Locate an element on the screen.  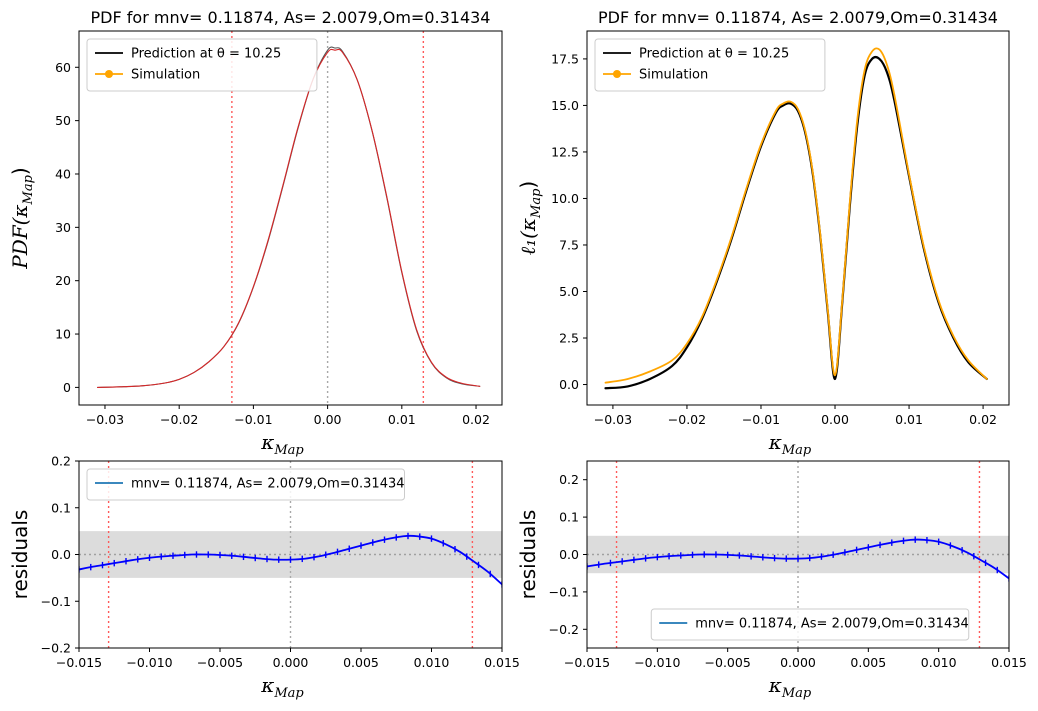
y-tick-label: 15.0 is located at coordinates (565, 105).